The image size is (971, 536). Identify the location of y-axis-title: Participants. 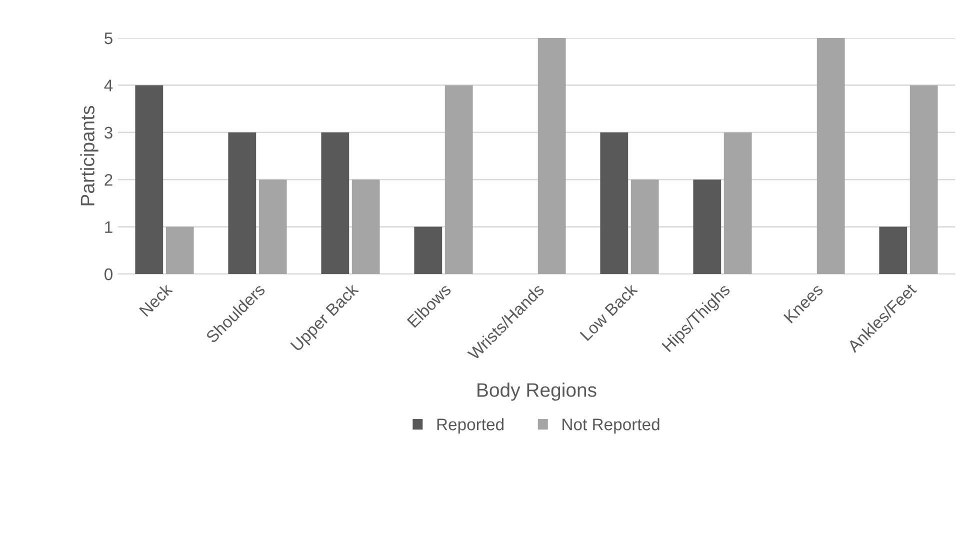
(89, 156).